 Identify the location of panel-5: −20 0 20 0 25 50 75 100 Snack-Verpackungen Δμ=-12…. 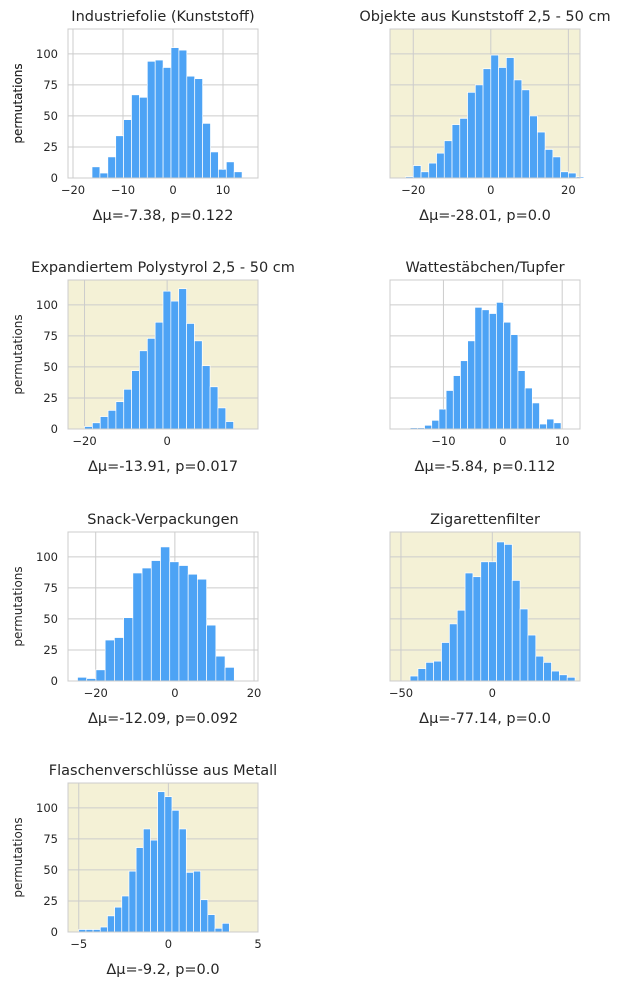
(136, 619).